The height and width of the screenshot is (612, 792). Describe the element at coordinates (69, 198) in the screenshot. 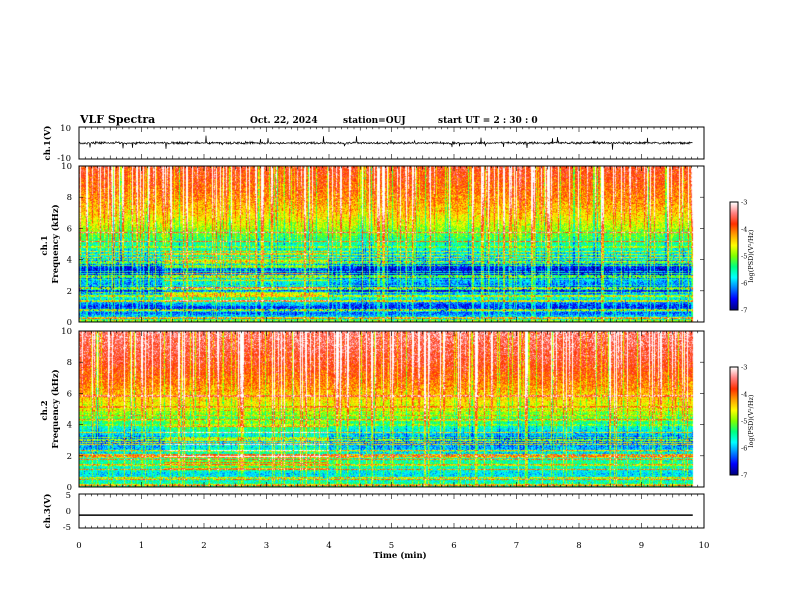

I see `ch1-spectrogram-ytick-label: 8` at that location.